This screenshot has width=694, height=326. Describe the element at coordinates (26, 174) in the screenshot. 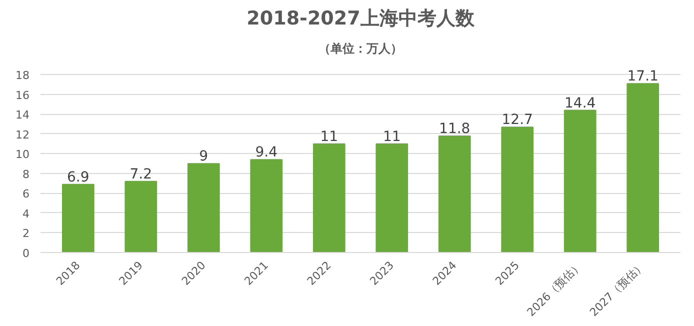

I see `y-tick-label: 8` at that location.